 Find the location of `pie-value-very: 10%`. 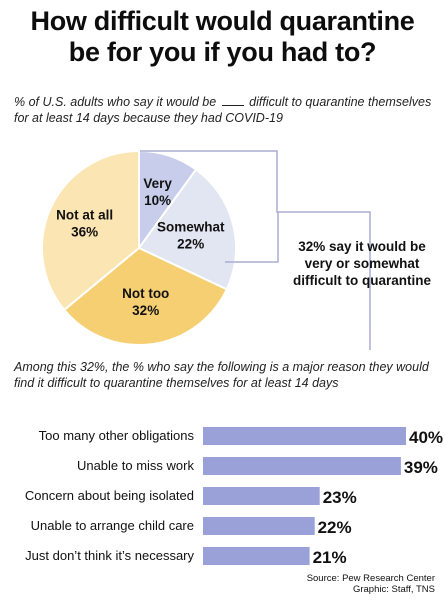

pie-value-very: 10% is located at coordinates (157, 200).